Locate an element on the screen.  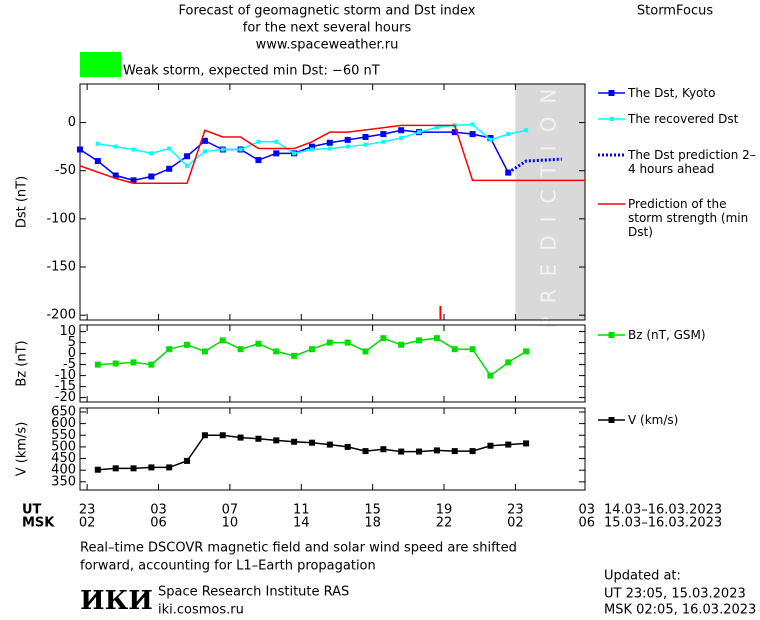
storm-status: Weak storm, expected min Dst: −60 nT is located at coordinates (251, 71).